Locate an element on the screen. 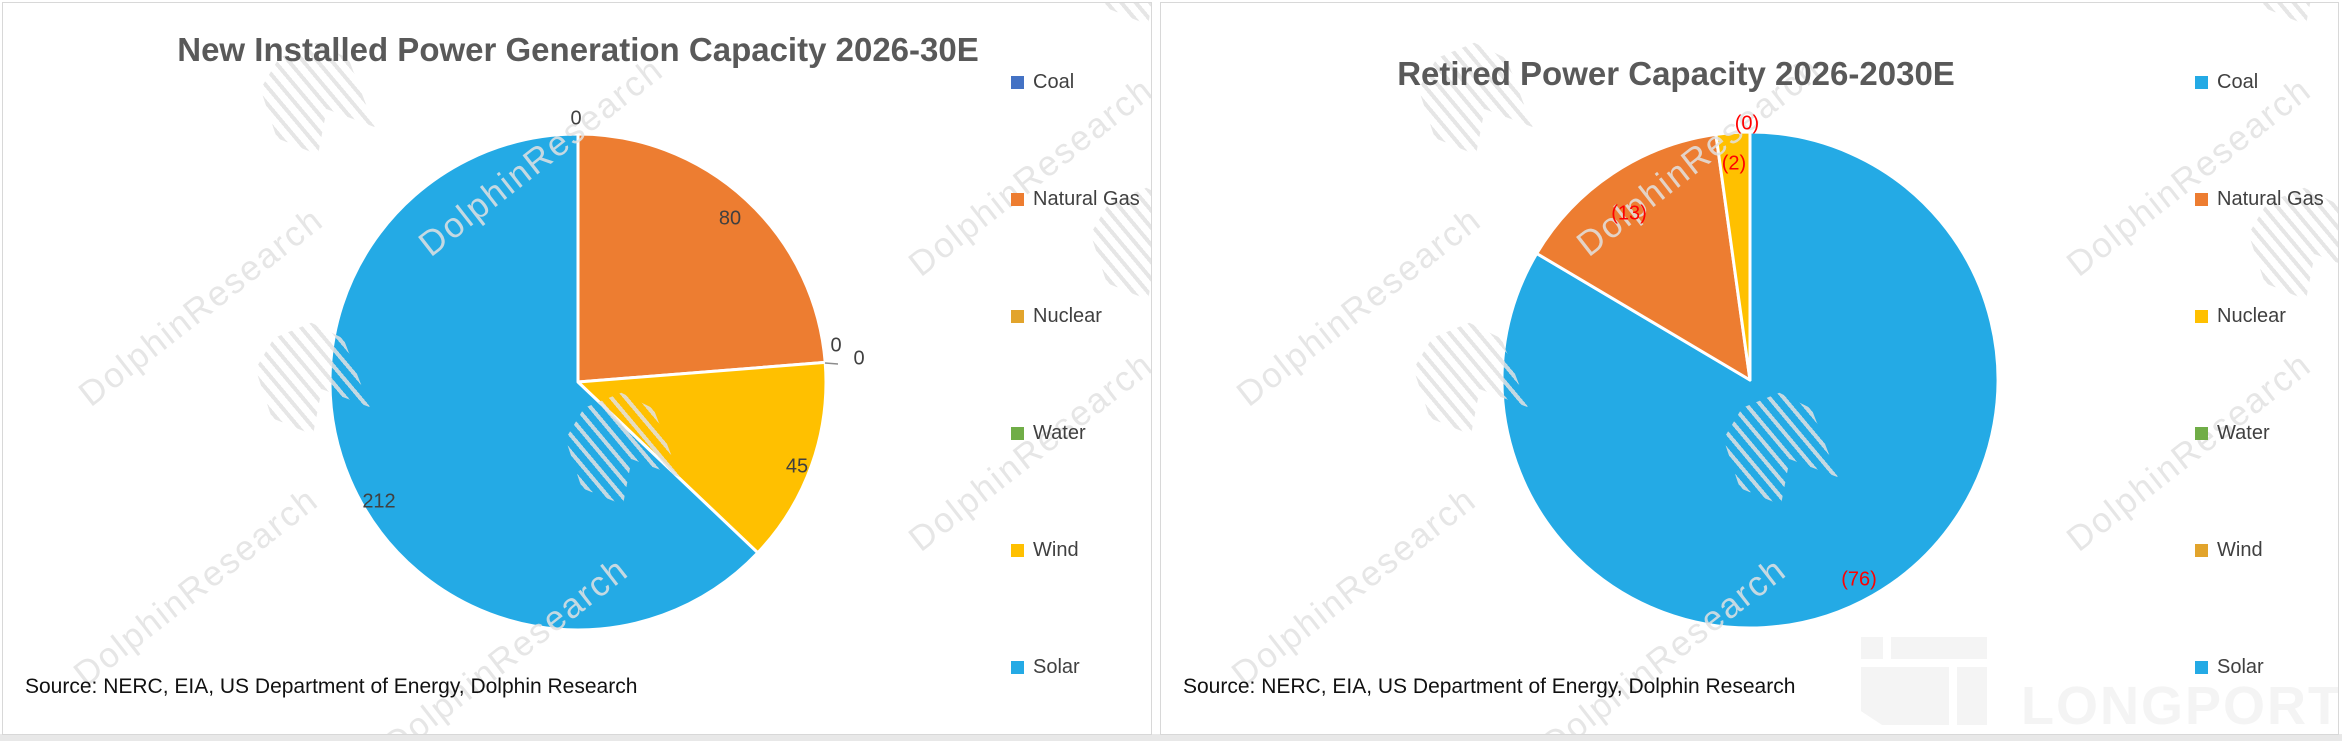 Image resolution: width=2342 pixels, height=741 pixels. data-label: 212 is located at coordinates (379, 501).